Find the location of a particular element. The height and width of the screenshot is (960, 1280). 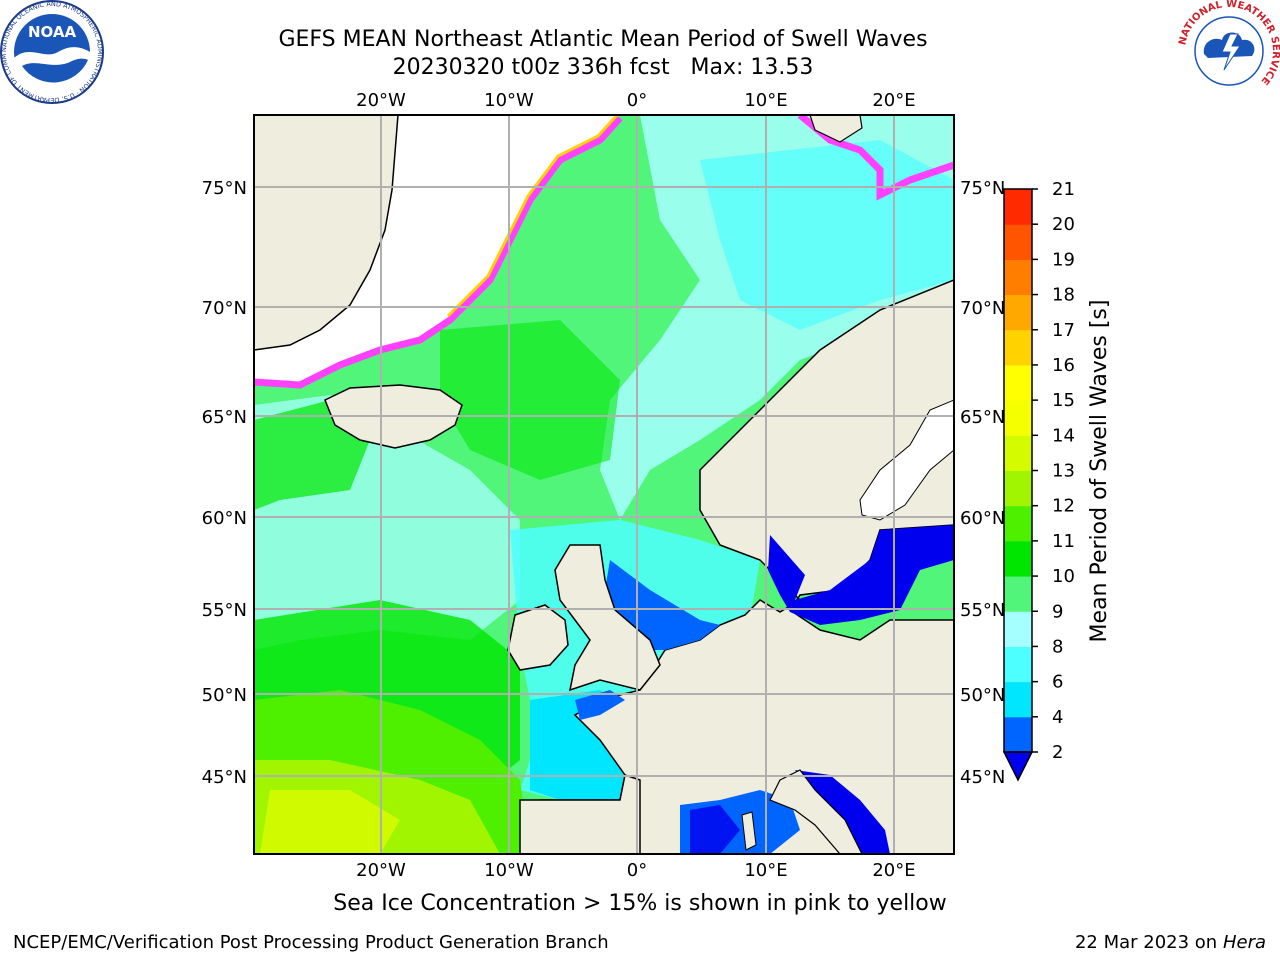

lat-label-right: 70°N is located at coordinates (982, 308).